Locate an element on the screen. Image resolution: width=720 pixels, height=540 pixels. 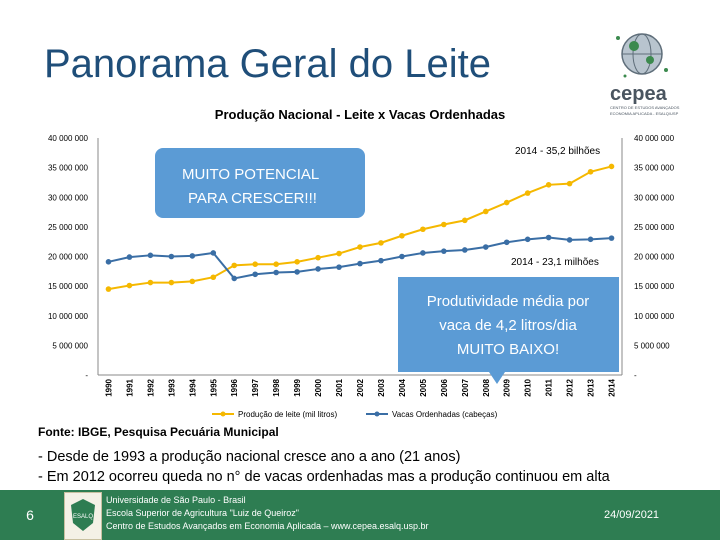
y-tick-label-left: 5 000 000 is located at coordinates (70, 345).